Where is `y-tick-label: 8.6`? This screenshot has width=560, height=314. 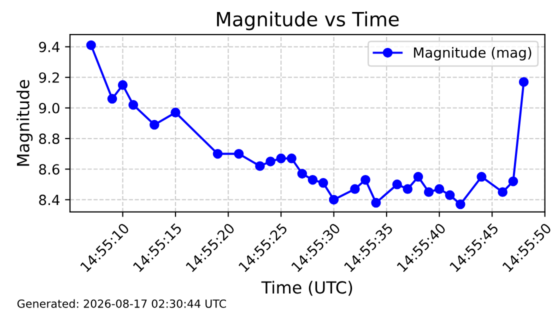 y-tick-label: 8.6 is located at coordinates (49, 169).